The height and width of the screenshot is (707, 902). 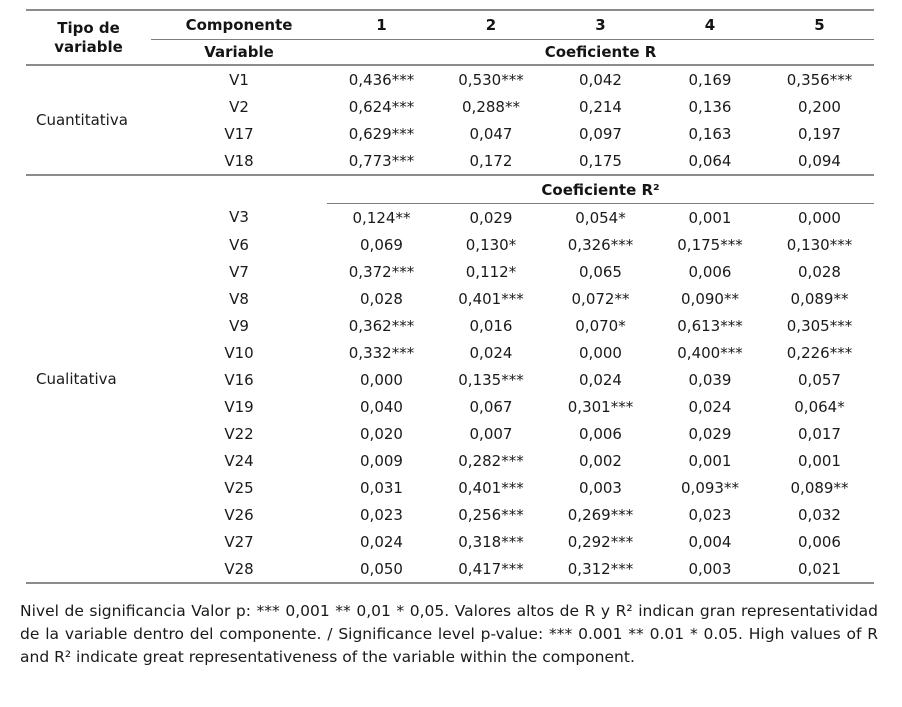 I want to click on value-cell: 0,332***, so click(x=381, y=352).